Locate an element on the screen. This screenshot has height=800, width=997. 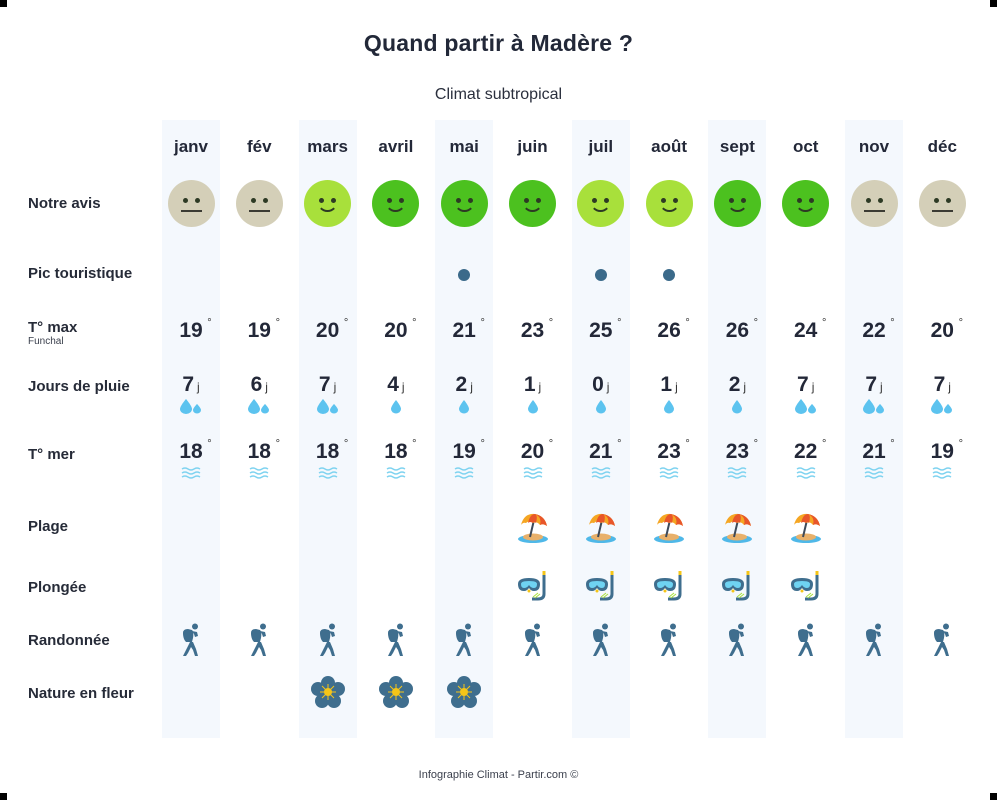
rain-number: 2 is located at coordinates (734, 384).